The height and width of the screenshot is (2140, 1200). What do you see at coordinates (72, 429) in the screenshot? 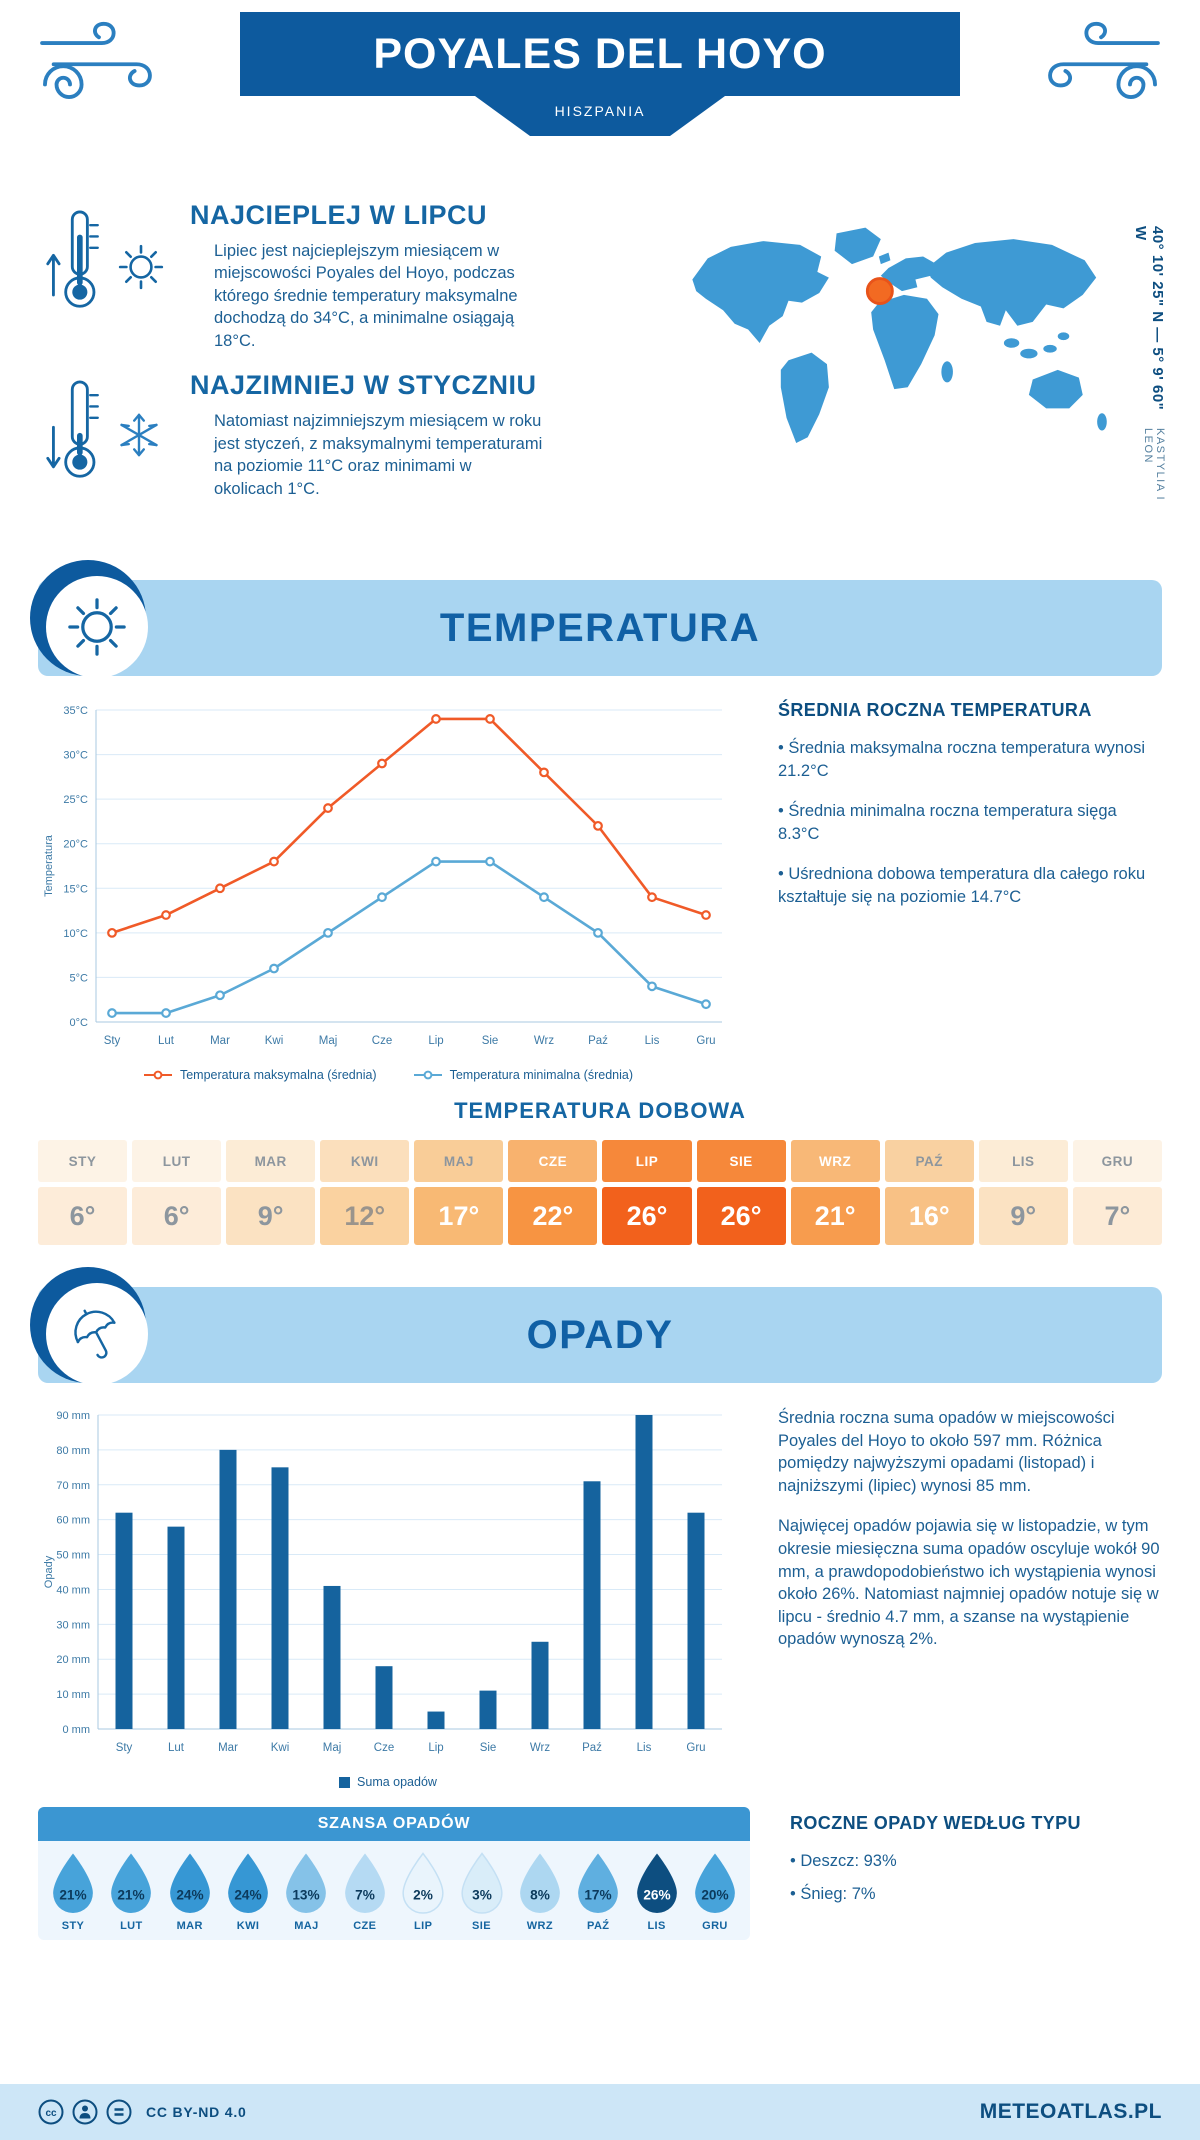
I see `thermometer-cold-icon` at bounding box center [72, 429].